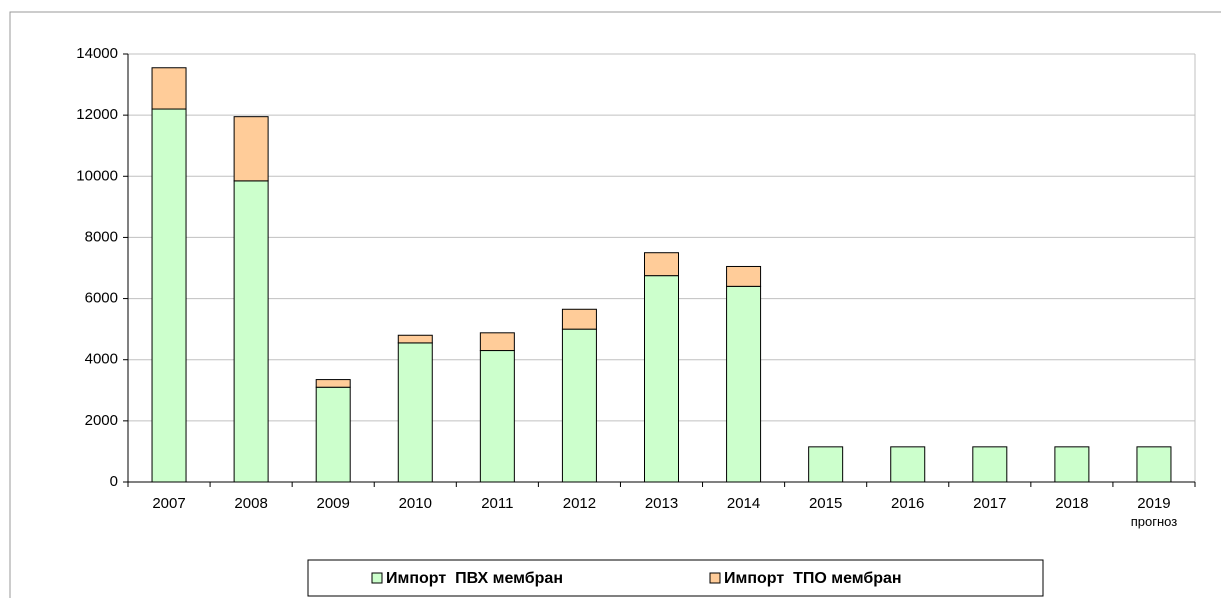 The image size is (1221, 598). I want to click on y-tick-label: 0, so click(114, 481).